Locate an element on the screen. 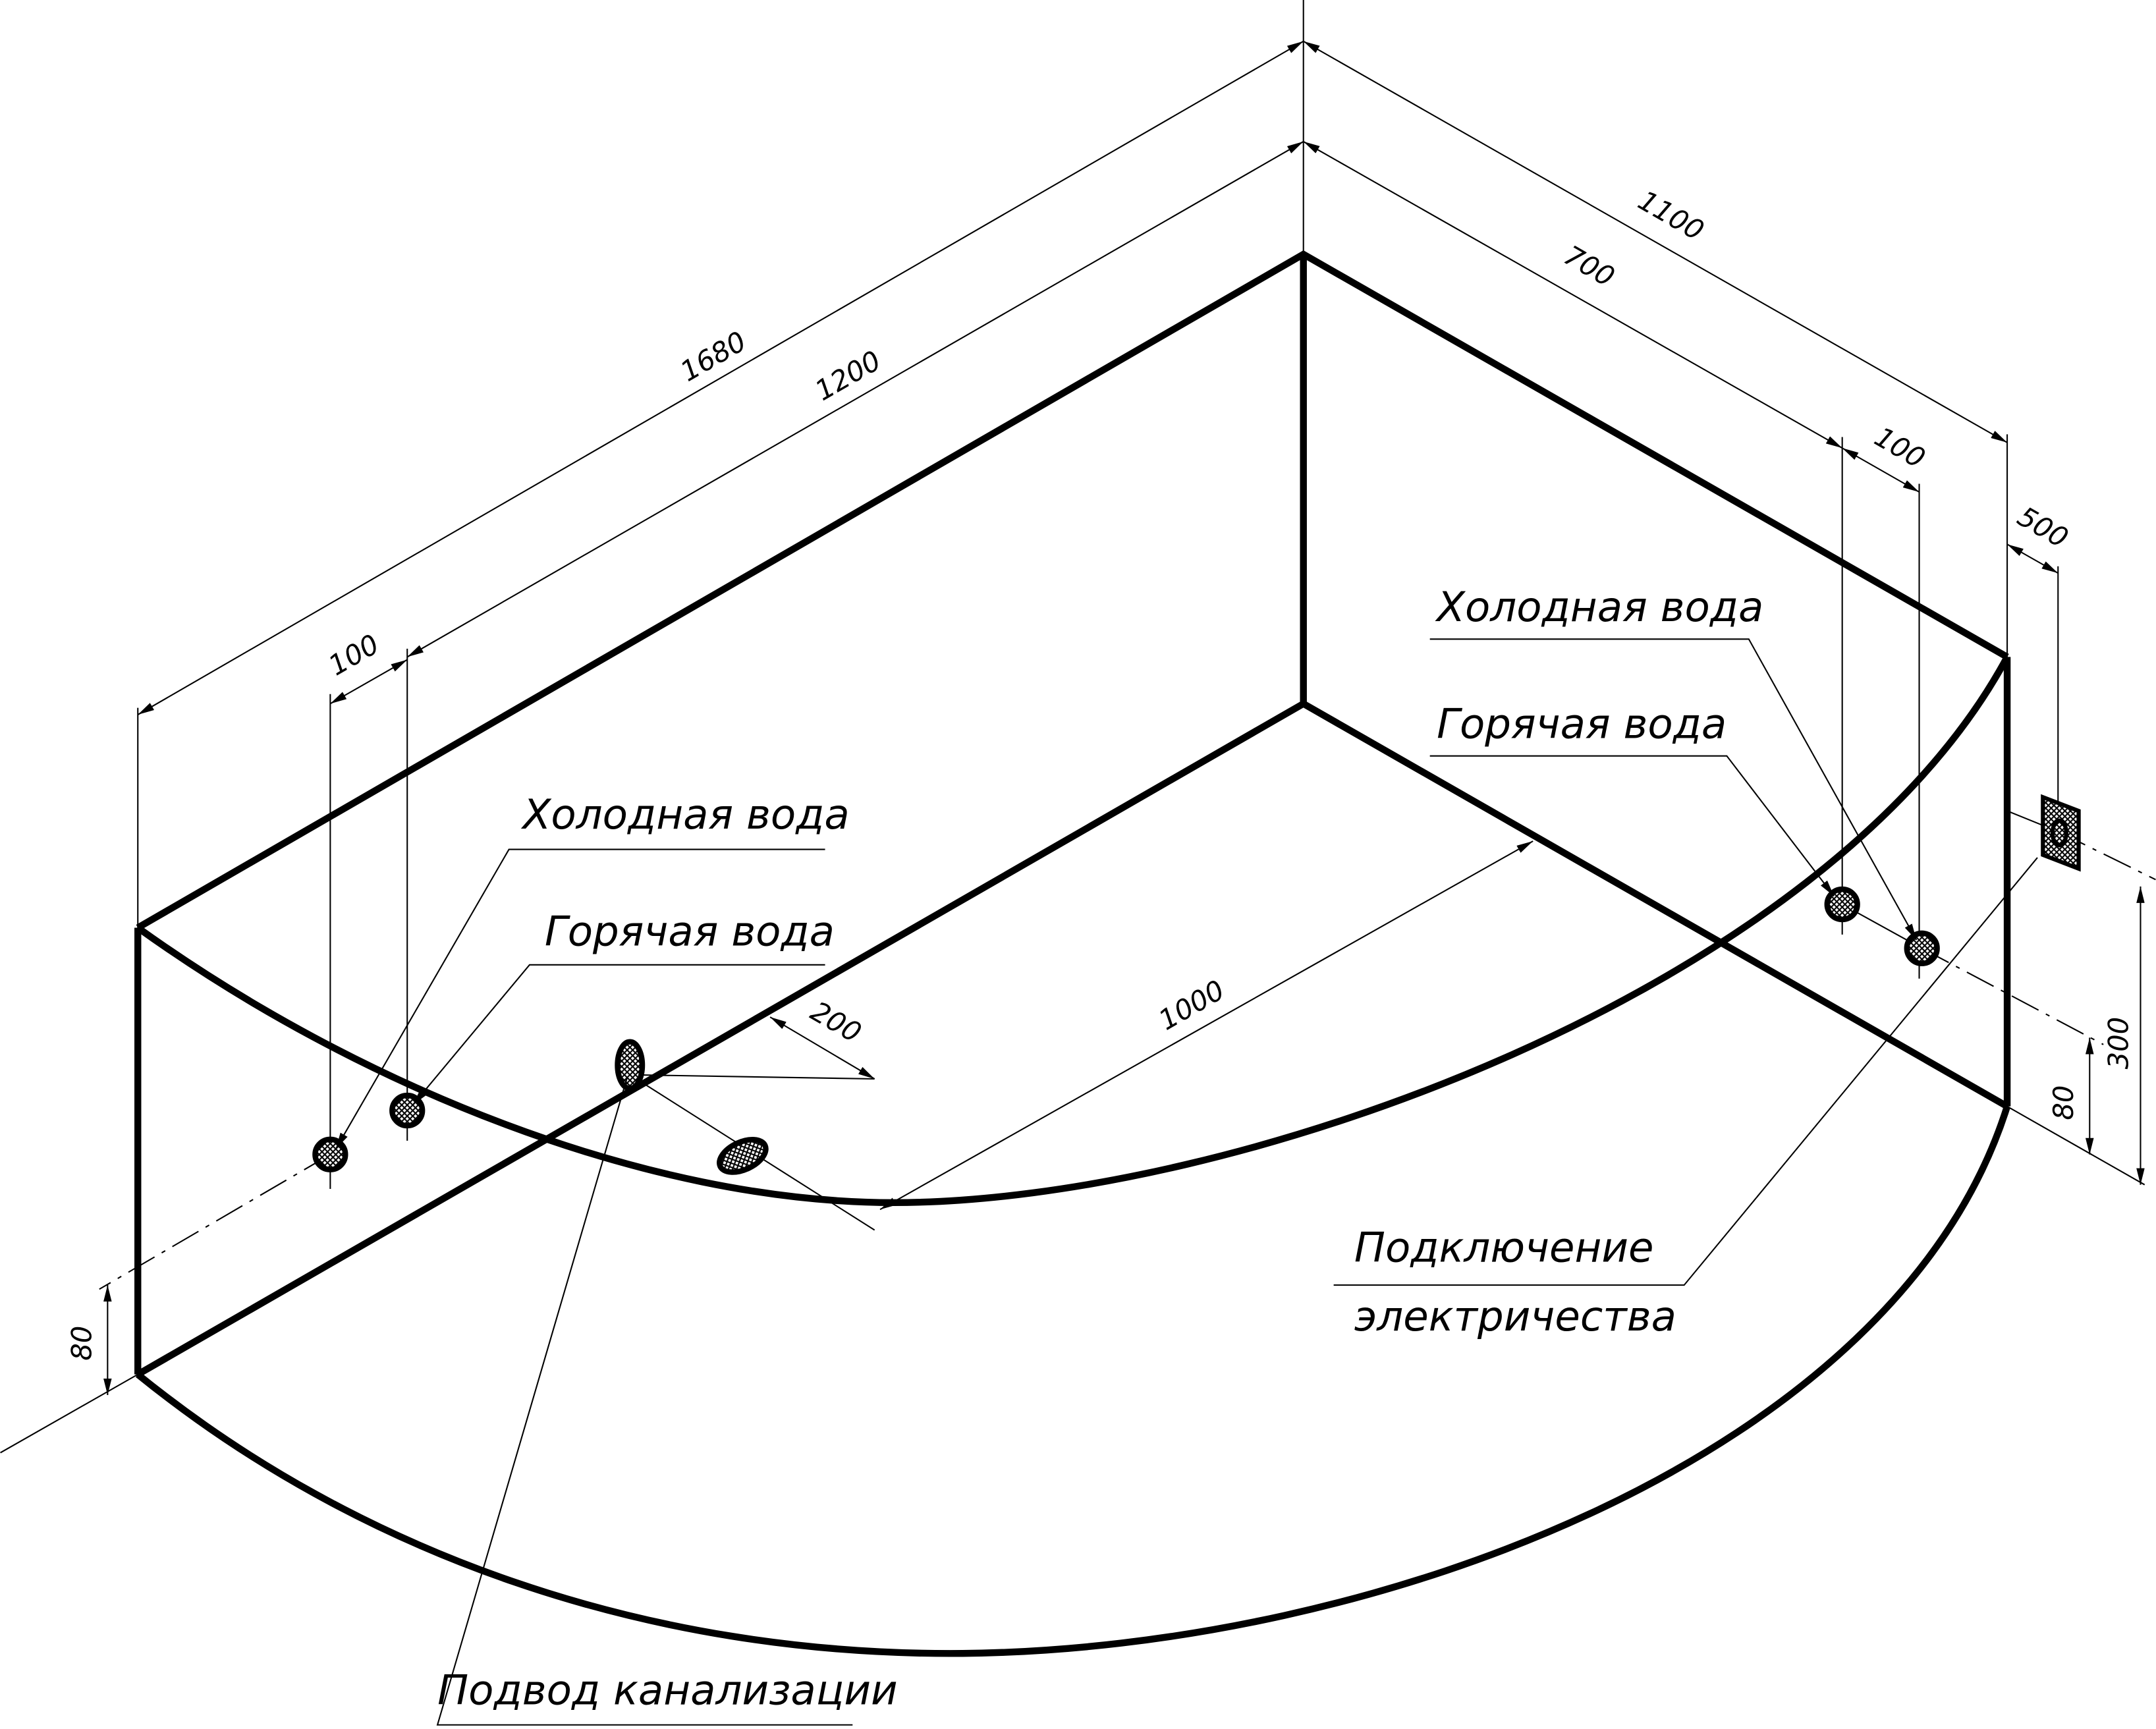 The height and width of the screenshot is (1729, 2156). dim-1100-label: 1100 is located at coordinates (1671, 215).